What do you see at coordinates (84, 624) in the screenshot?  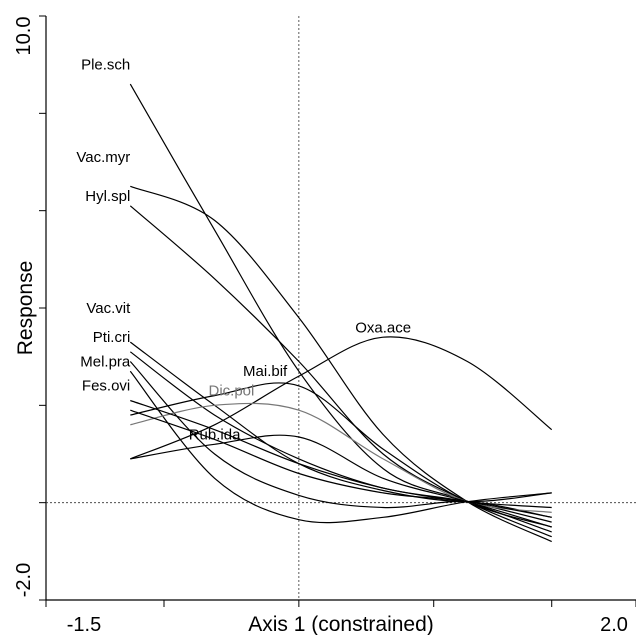 I see `x-tick-label-min: -1.5` at bounding box center [84, 624].